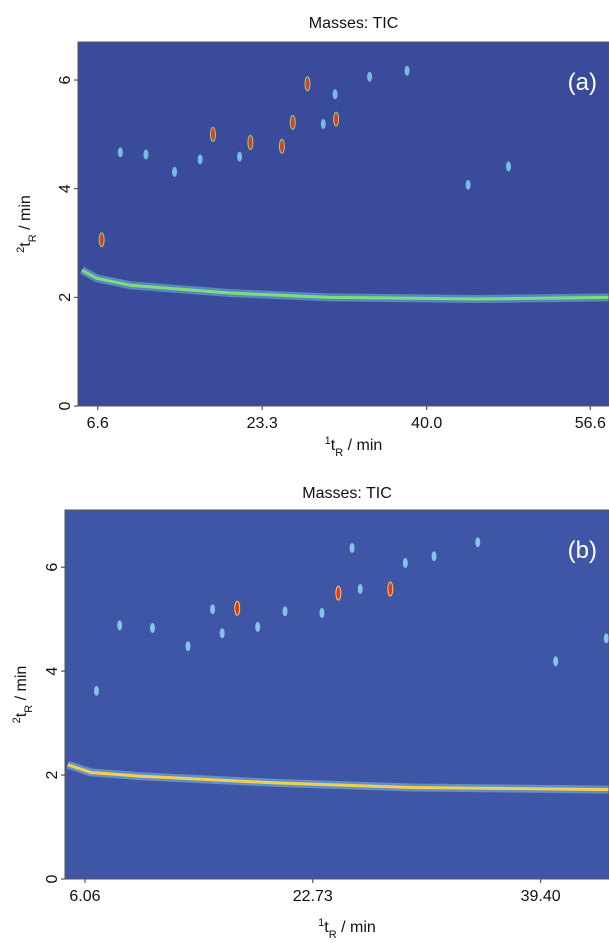  Describe the element at coordinates (98, 423) in the screenshot. I see `x-tick-label: 6.6` at that location.